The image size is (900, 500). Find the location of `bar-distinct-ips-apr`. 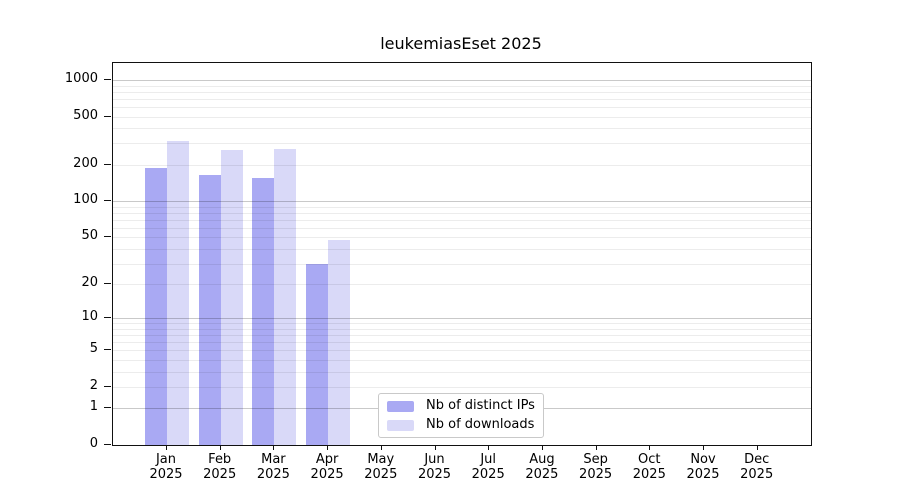

bar-distinct-ips-apr is located at coordinates (317, 354).